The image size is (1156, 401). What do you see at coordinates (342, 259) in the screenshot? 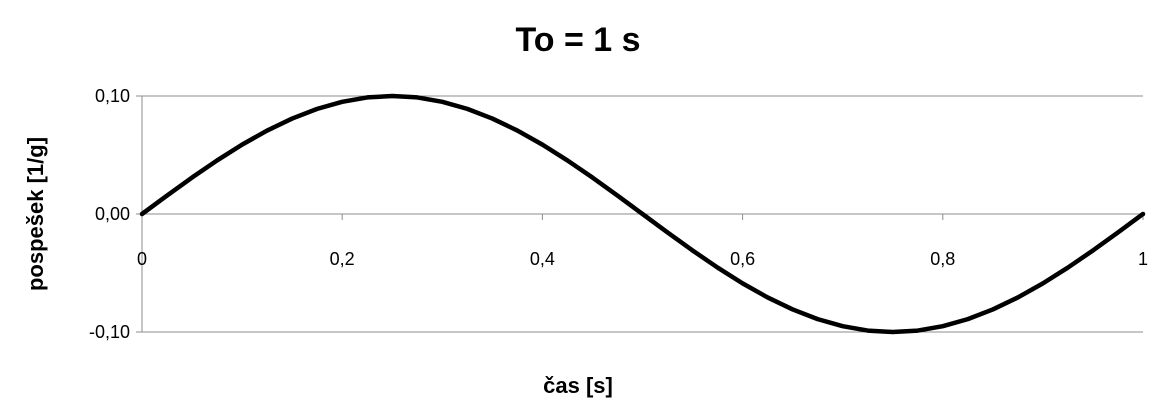
I see `x-tick-label-1: 0,2` at bounding box center [342, 259].